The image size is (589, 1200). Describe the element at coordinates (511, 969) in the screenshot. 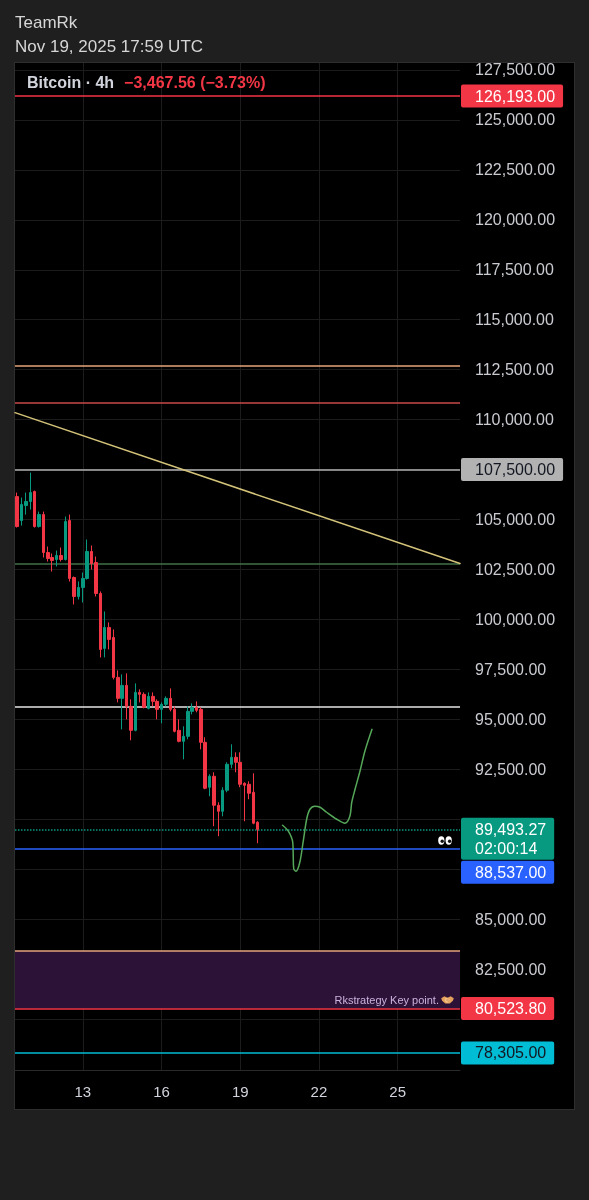

I see `y-tick-label: 82,500.00` at that location.